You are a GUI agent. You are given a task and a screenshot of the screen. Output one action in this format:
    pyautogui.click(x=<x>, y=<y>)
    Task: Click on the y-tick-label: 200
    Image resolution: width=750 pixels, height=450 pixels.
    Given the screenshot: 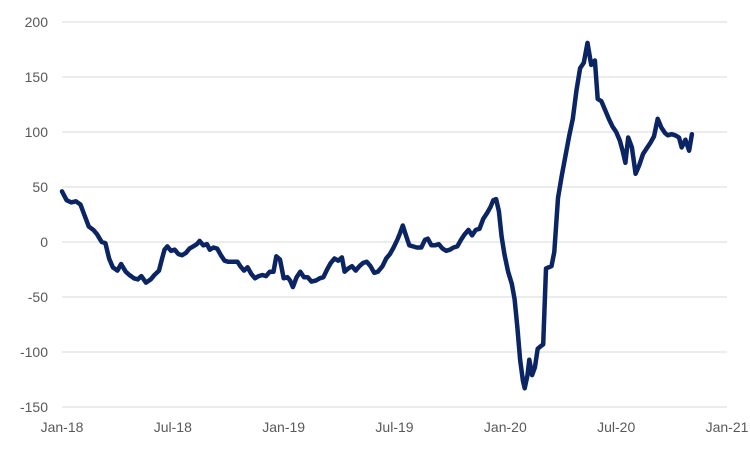 What is the action you would take?
    pyautogui.click(x=37, y=22)
    